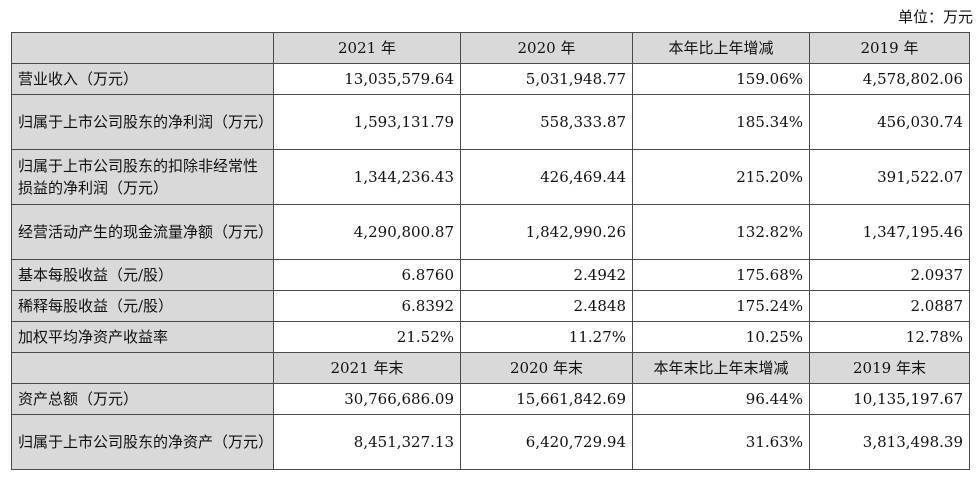  I want to click on value-cell: 1,593,131.79, so click(367, 122).